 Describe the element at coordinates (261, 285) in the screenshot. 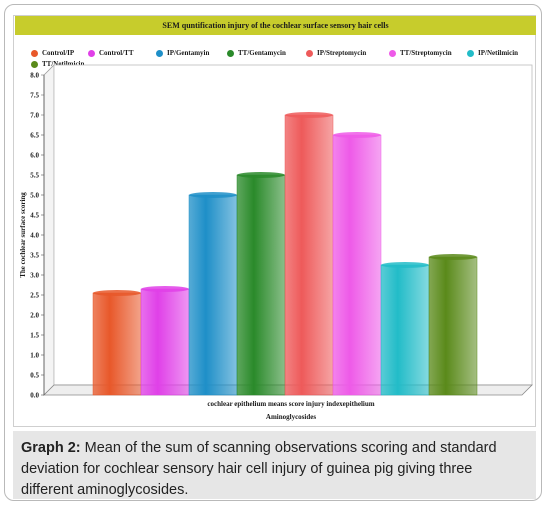

I see `bar-tt-gentamycin` at that location.